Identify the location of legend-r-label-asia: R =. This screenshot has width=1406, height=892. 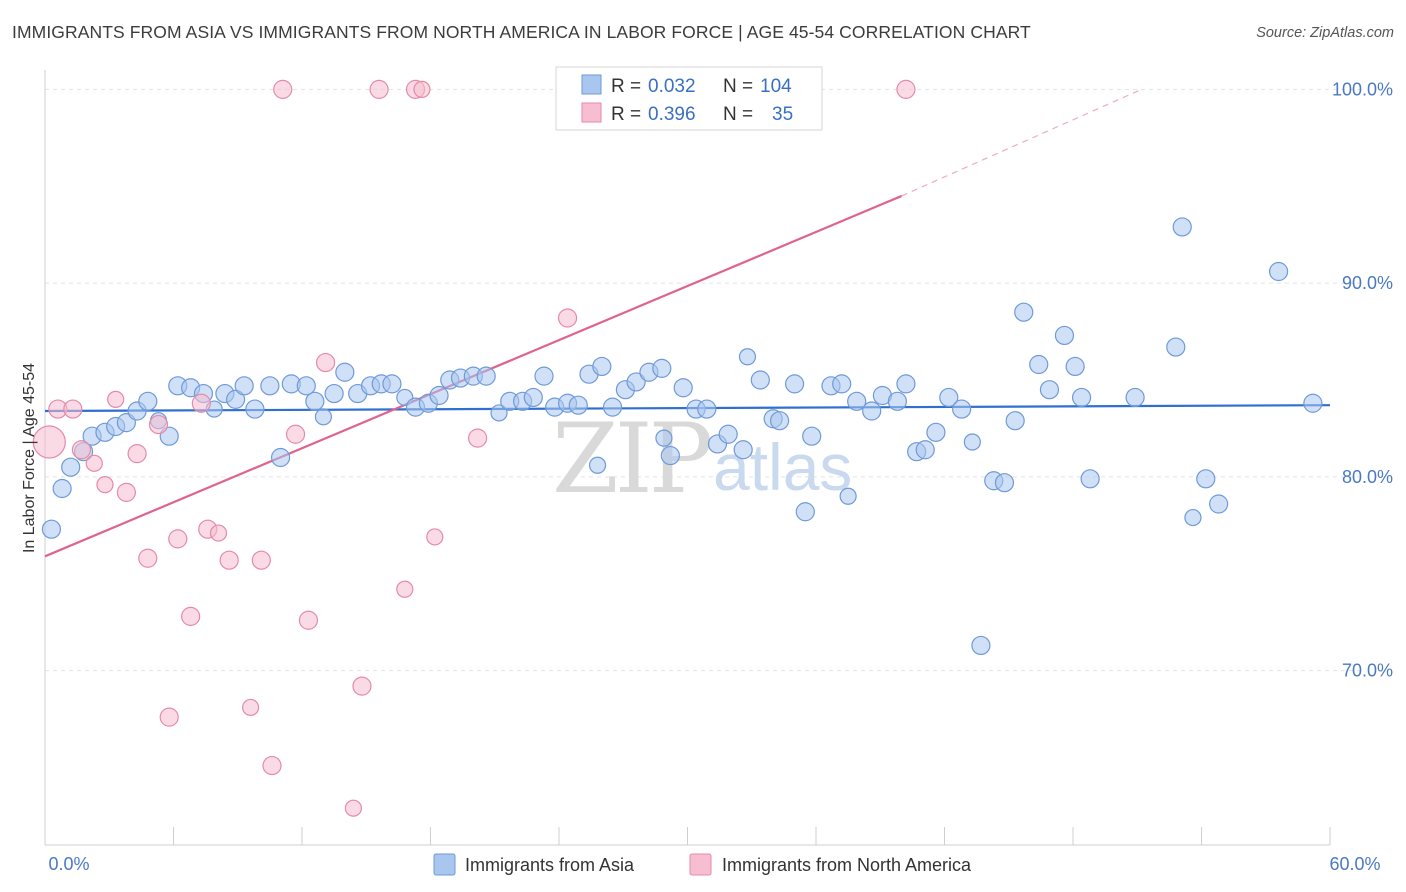
(626, 86).